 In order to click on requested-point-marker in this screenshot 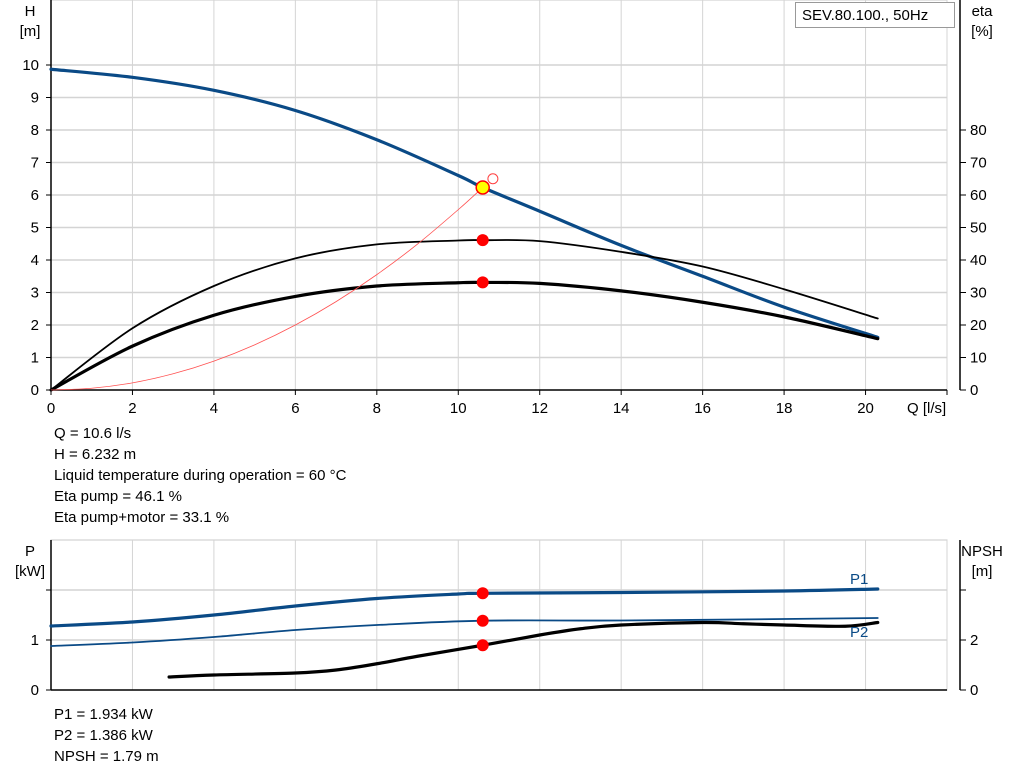, I will do `click(493, 179)`.